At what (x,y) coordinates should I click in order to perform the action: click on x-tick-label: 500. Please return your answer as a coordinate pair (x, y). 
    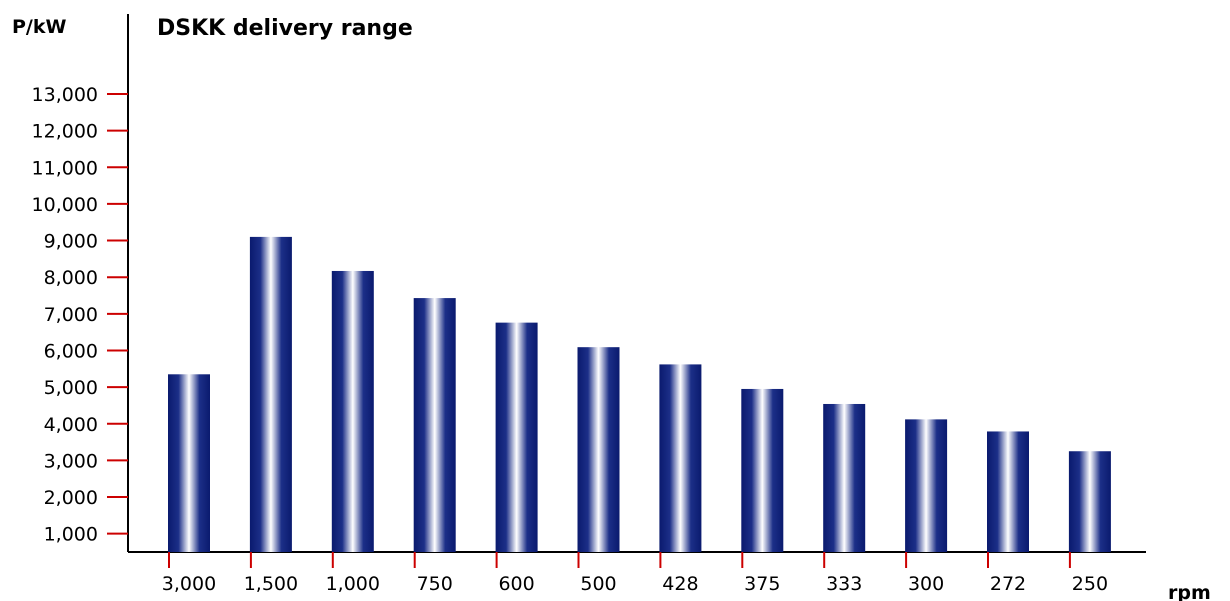
    Looking at the image, I should click on (598, 584).